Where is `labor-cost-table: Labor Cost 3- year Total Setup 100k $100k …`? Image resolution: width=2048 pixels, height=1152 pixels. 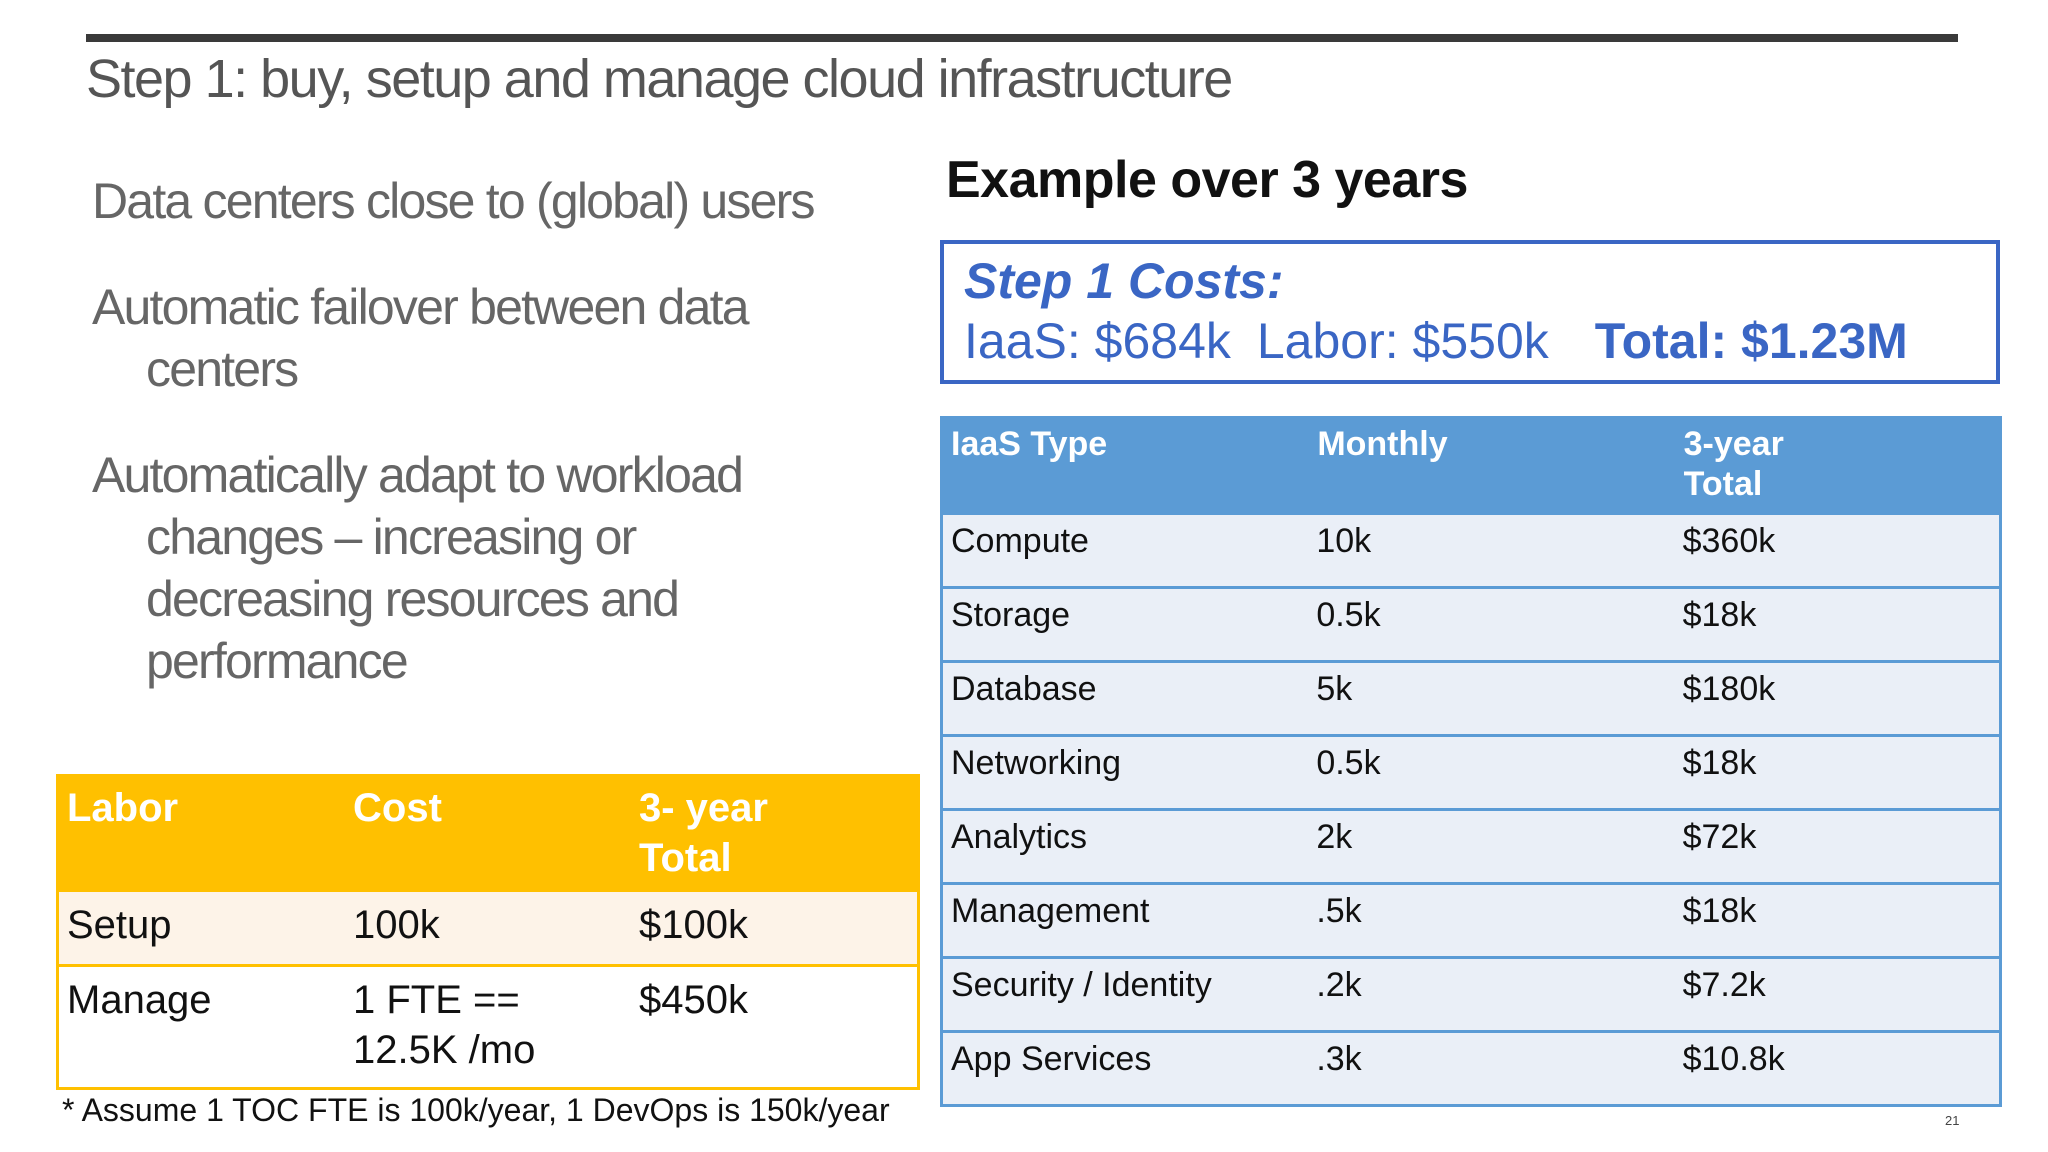 labor-cost-table: Labor Cost 3- year Total Setup 100k $100k … is located at coordinates (488, 932).